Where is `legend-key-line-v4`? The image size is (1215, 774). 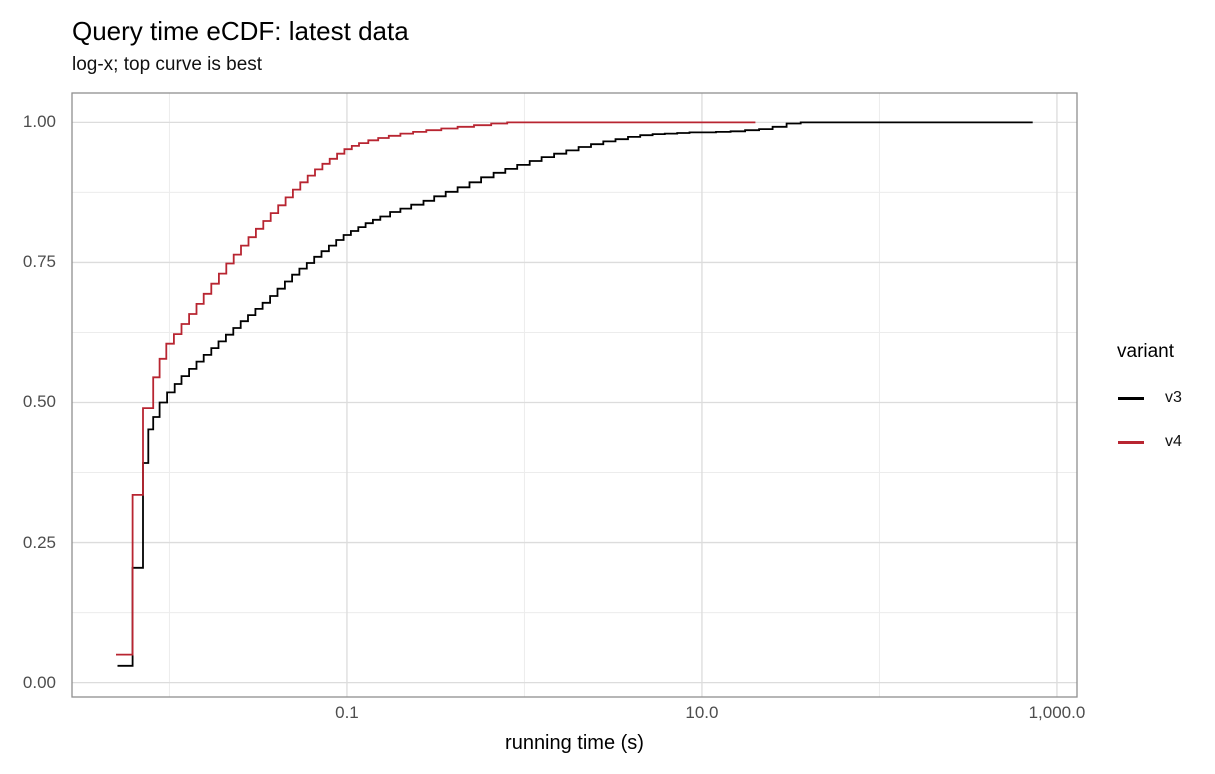
legend-key-line-v4 is located at coordinates (1131, 442).